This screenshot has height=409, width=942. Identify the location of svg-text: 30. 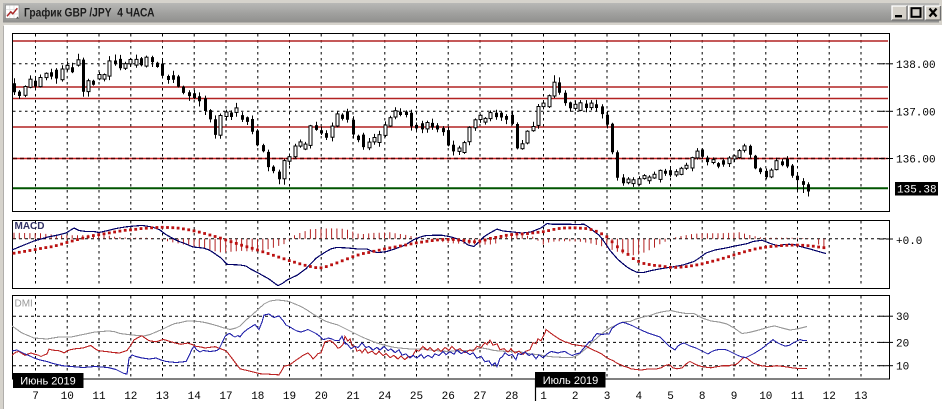
(902, 318).